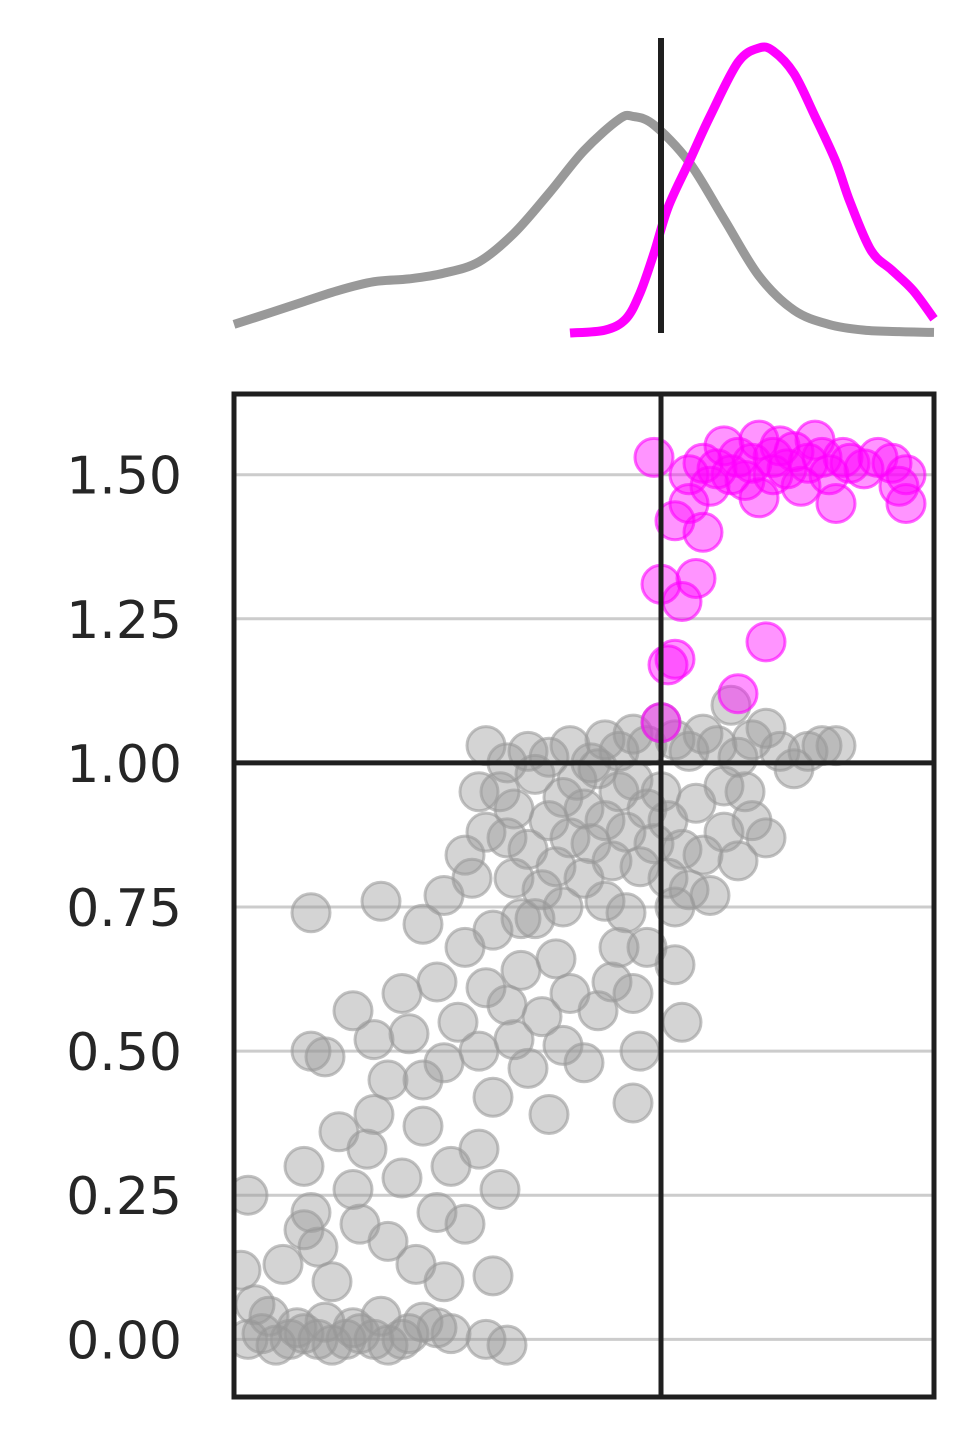 This screenshot has height=1437, width=971. Describe the element at coordinates (124, 621) in the screenshot. I see `y-tick-label: 1.25` at that location.